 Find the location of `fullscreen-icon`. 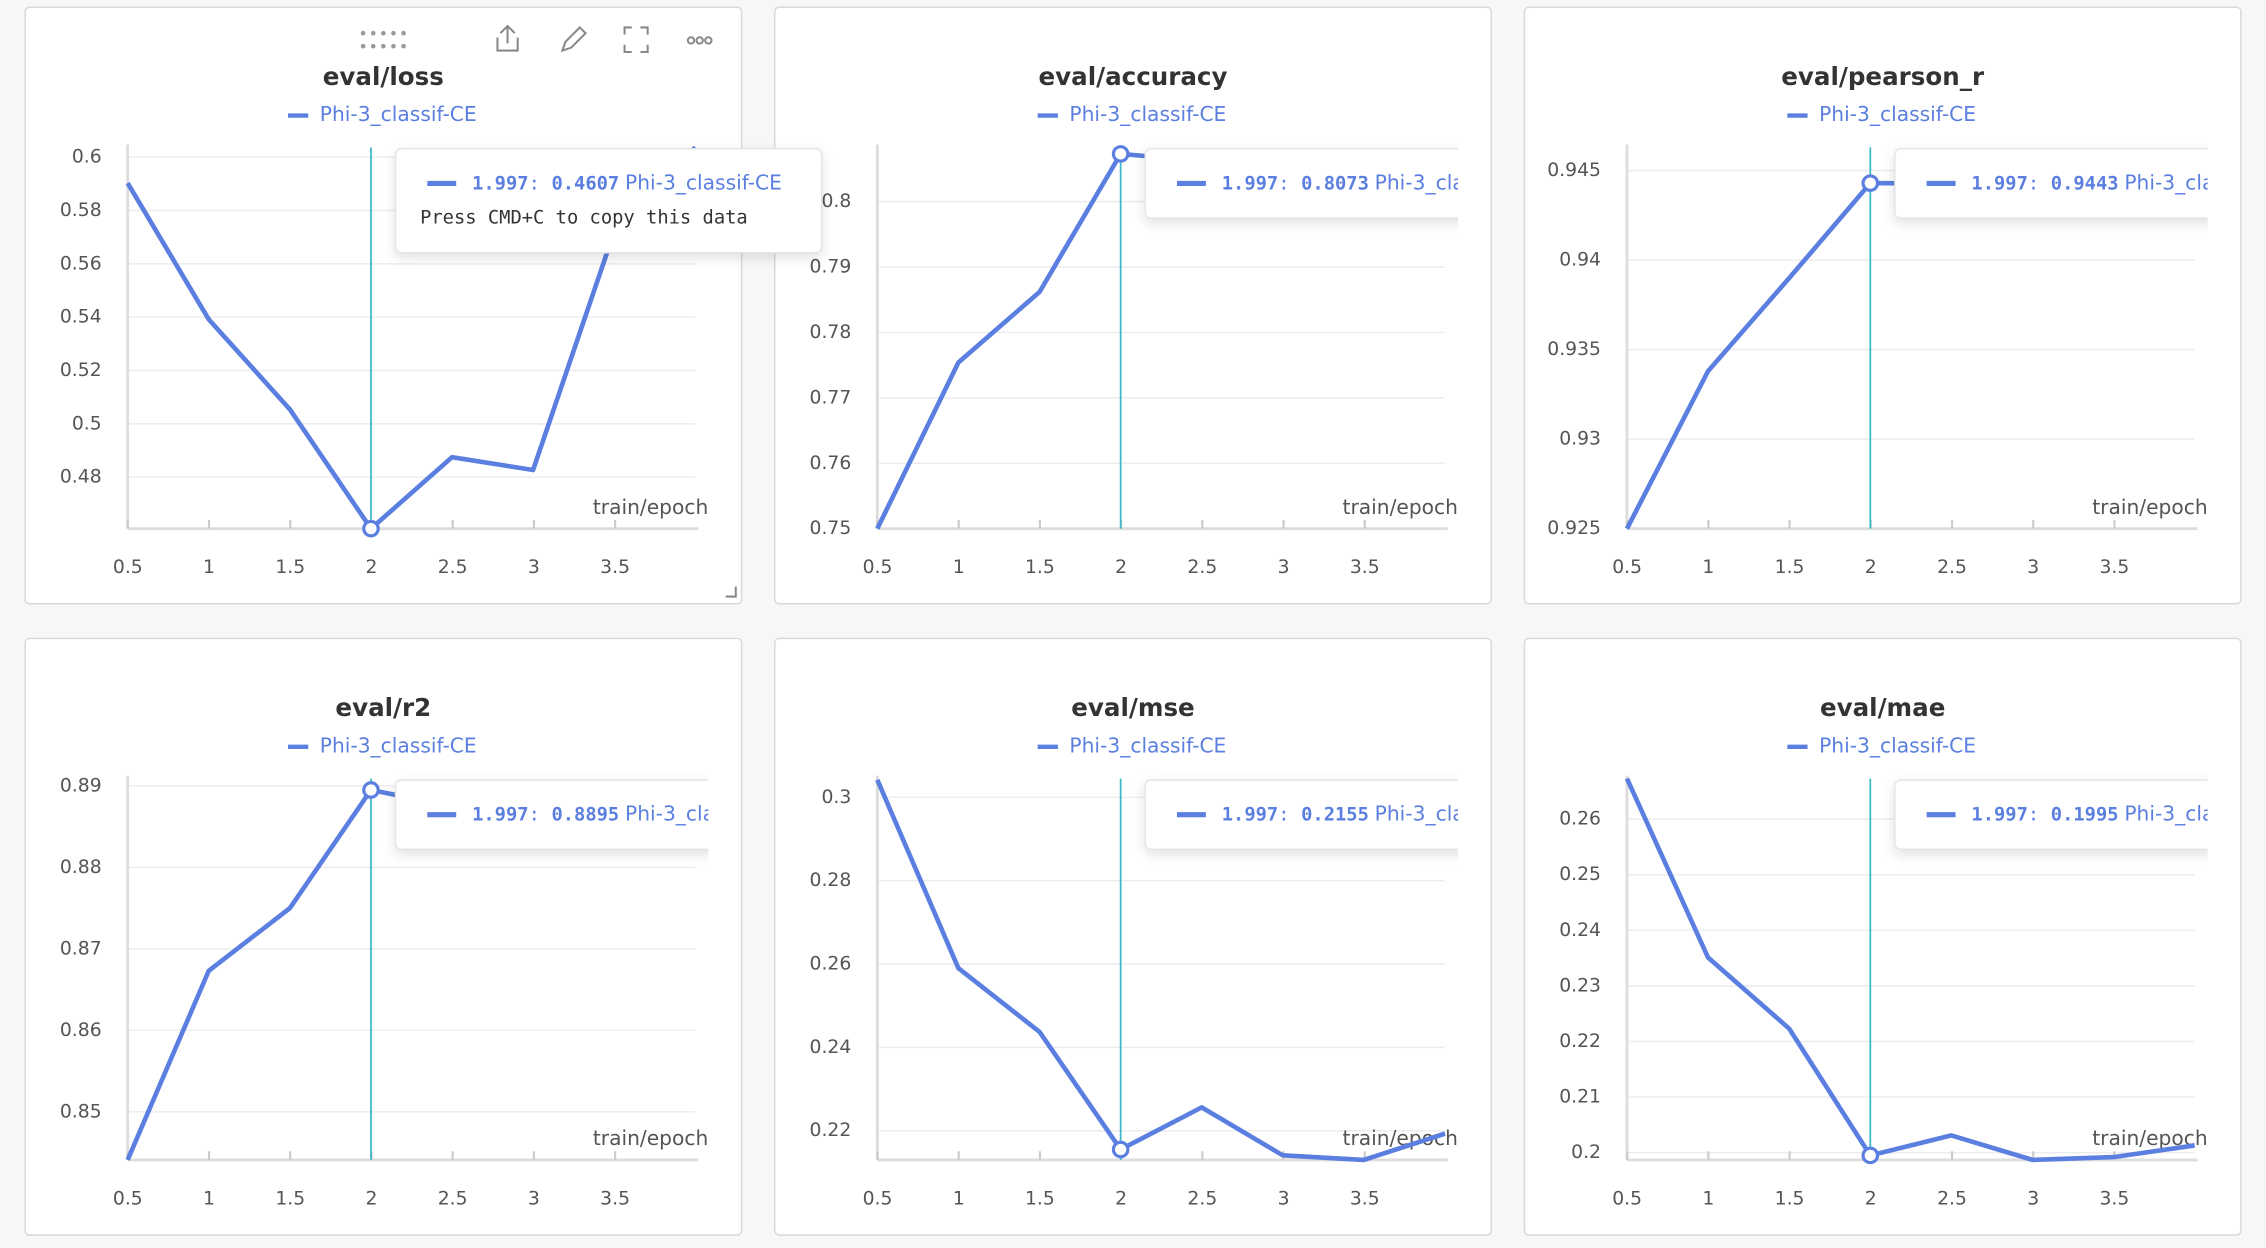

fullscreen-icon is located at coordinates (636, 40).